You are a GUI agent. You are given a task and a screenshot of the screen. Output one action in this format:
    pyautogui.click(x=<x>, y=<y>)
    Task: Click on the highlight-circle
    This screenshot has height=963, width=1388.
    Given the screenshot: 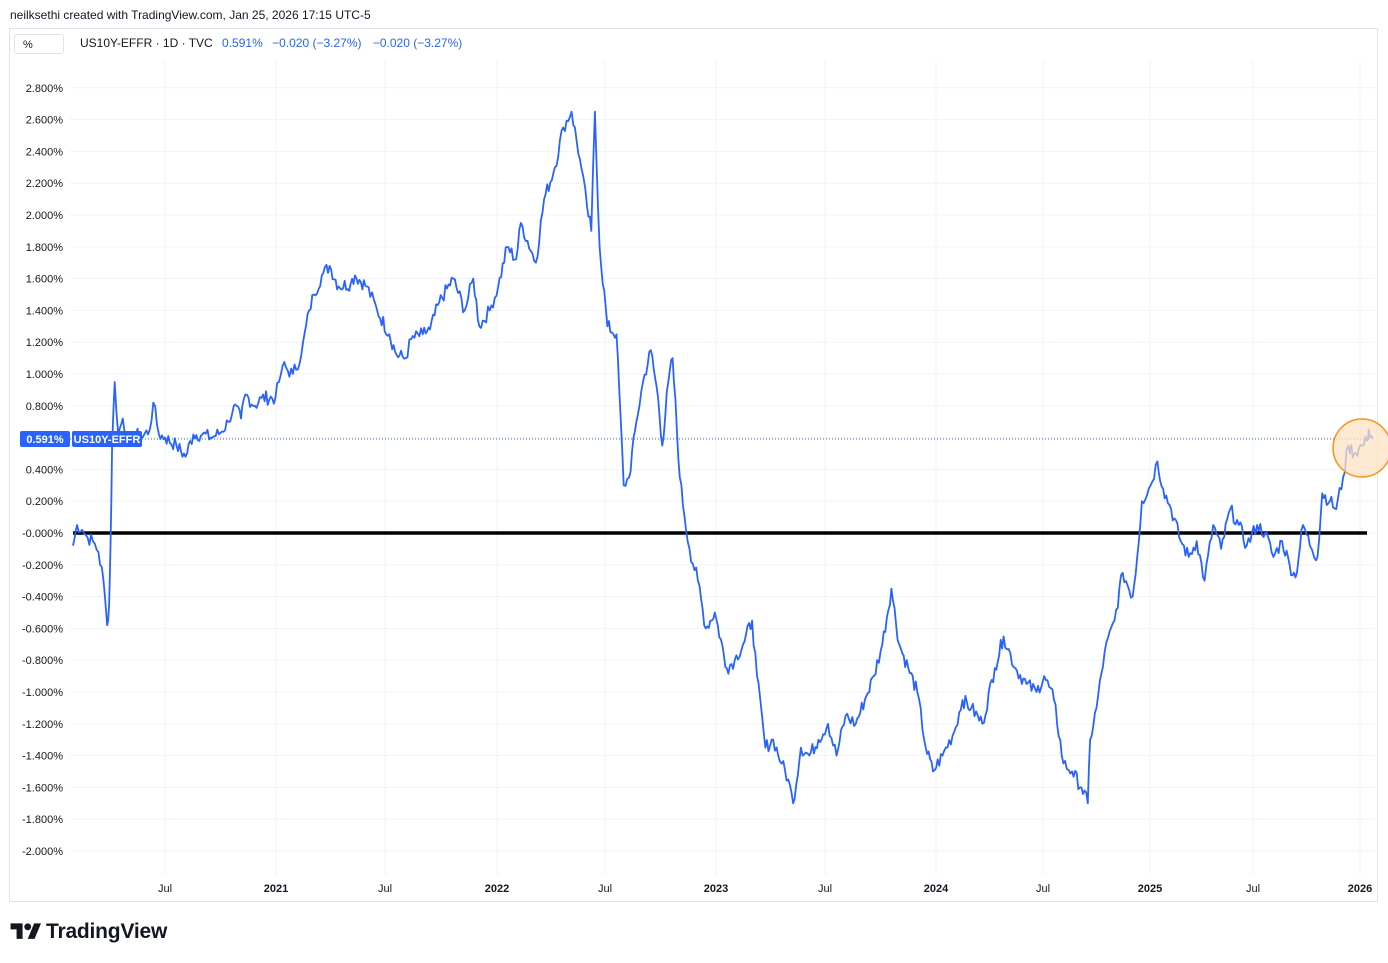 What is the action you would take?
    pyautogui.click(x=1360, y=448)
    